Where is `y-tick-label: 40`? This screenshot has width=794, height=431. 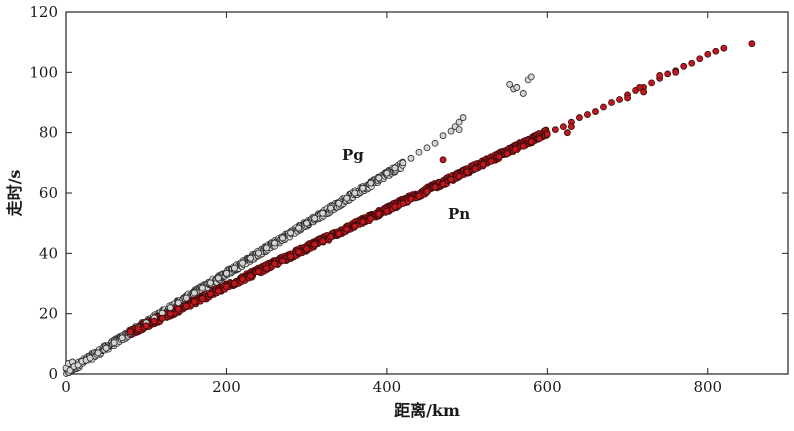 y-tick-label: 40 is located at coordinates (48, 253).